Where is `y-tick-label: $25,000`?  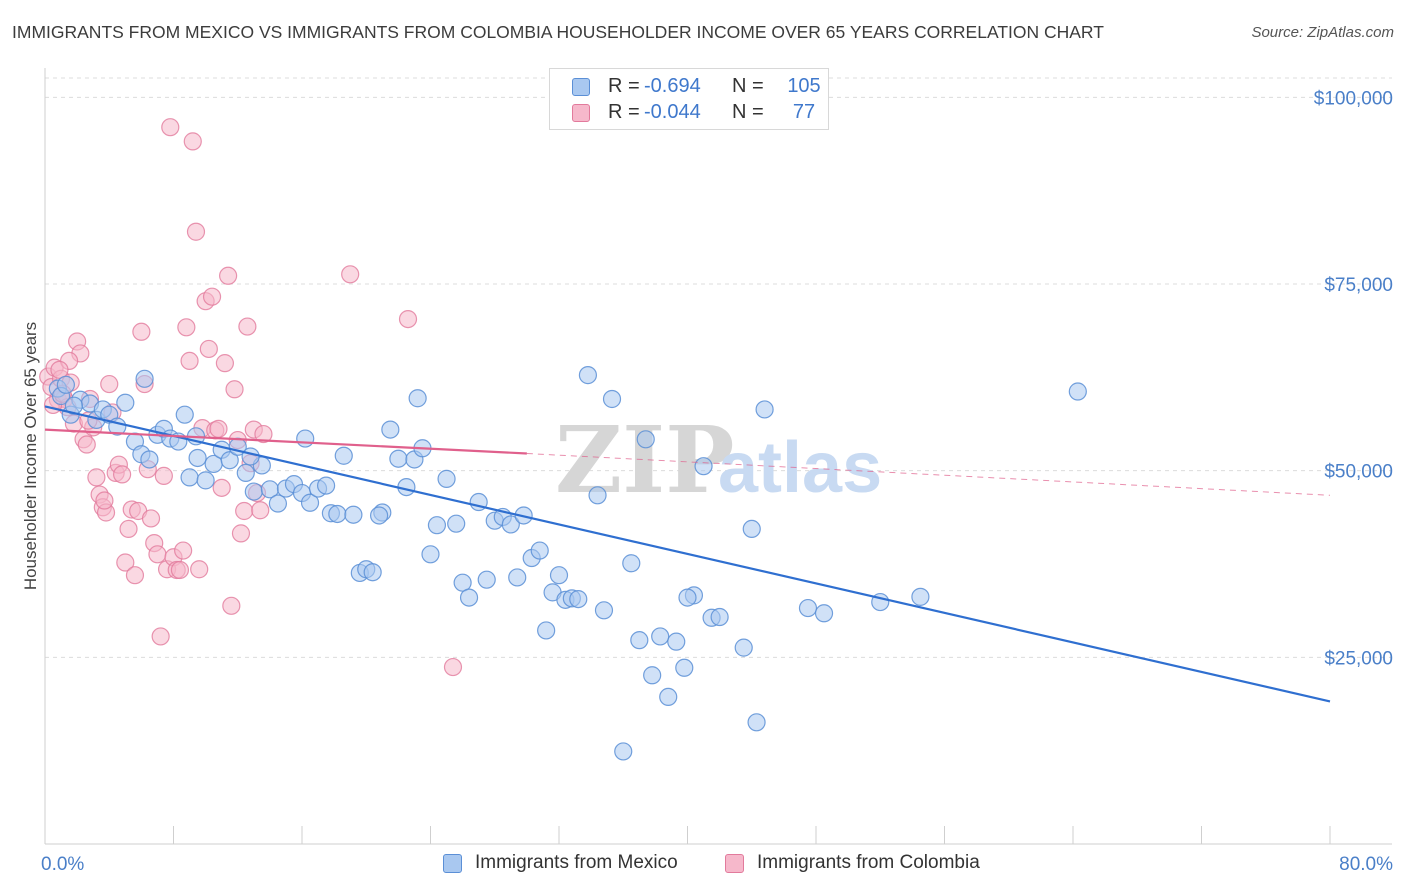
y-tick-label: $25,000 is located at coordinates (1358, 658).